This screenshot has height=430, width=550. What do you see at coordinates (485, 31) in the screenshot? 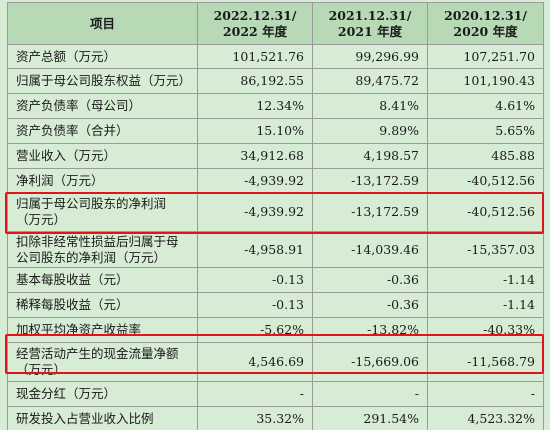
I see `header-2020-year: 2020 年度` at bounding box center [485, 31].